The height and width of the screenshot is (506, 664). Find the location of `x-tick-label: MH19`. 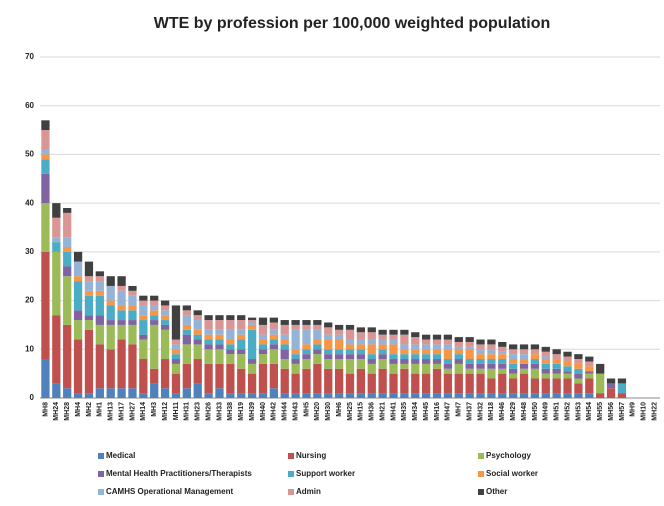

x-tick-label: MH19 is located at coordinates (241, 411).